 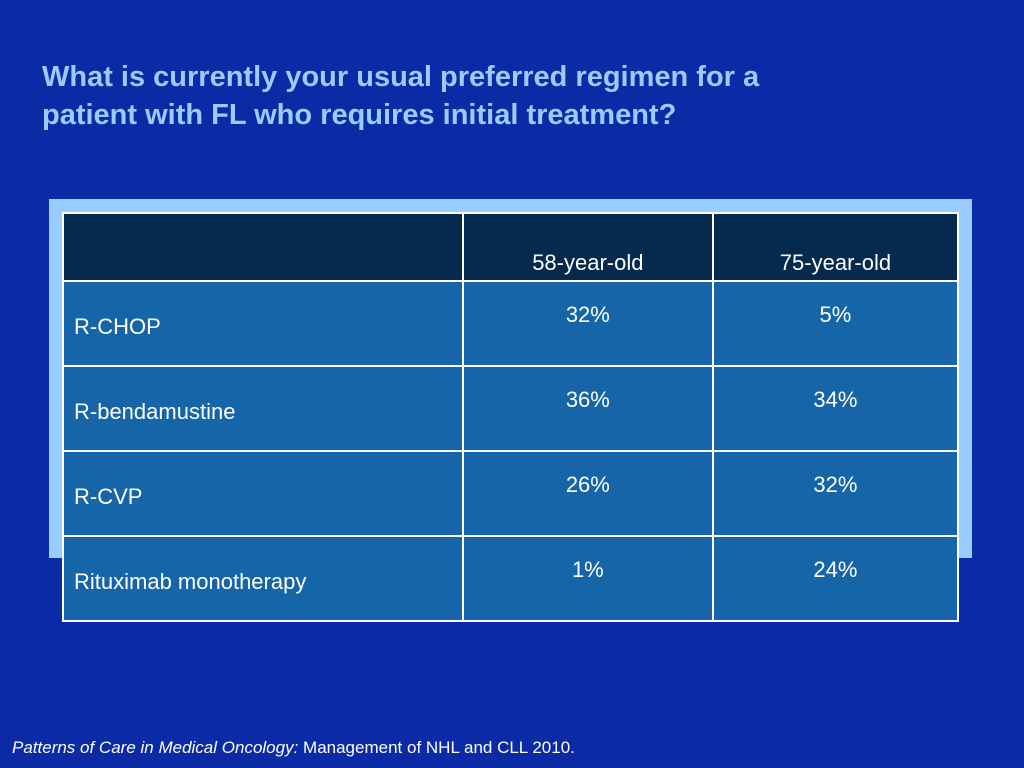 What do you see at coordinates (835, 408) in the screenshot?
I see `cell-r-bendamustine-75: 34%` at bounding box center [835, 408].